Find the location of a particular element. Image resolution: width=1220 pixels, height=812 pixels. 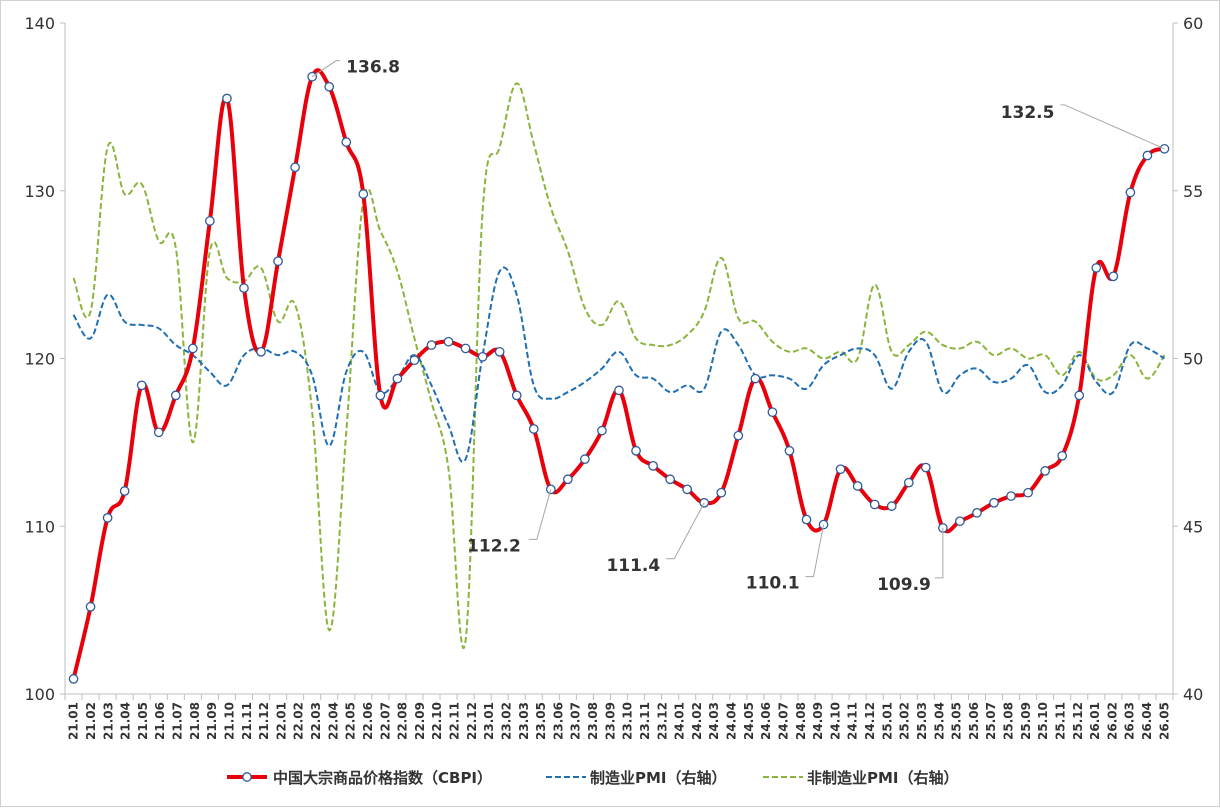

x-tick-label: 21.08 is located at coordinates (195, 721).